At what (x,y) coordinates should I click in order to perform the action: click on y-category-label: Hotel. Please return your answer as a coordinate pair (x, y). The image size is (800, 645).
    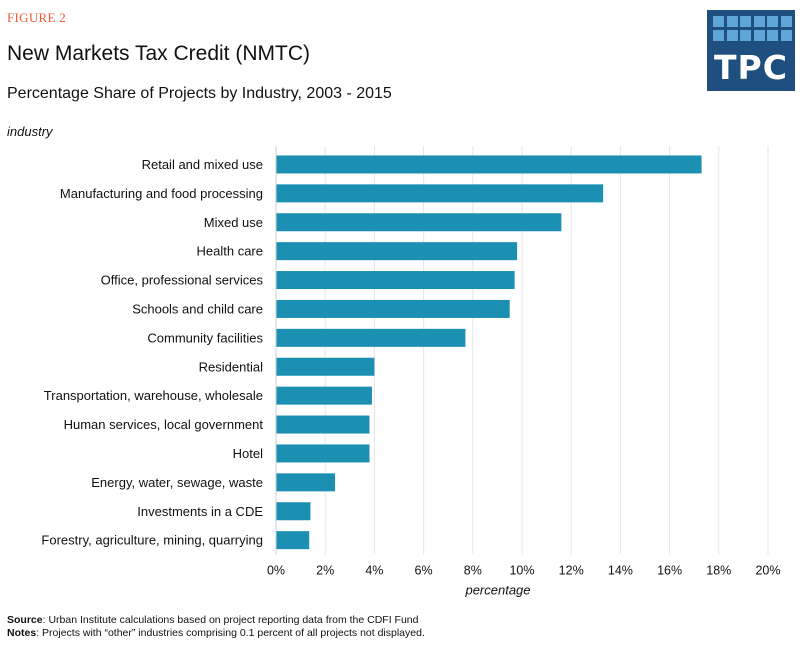
    Looking at the image, I should click on (248, 453).